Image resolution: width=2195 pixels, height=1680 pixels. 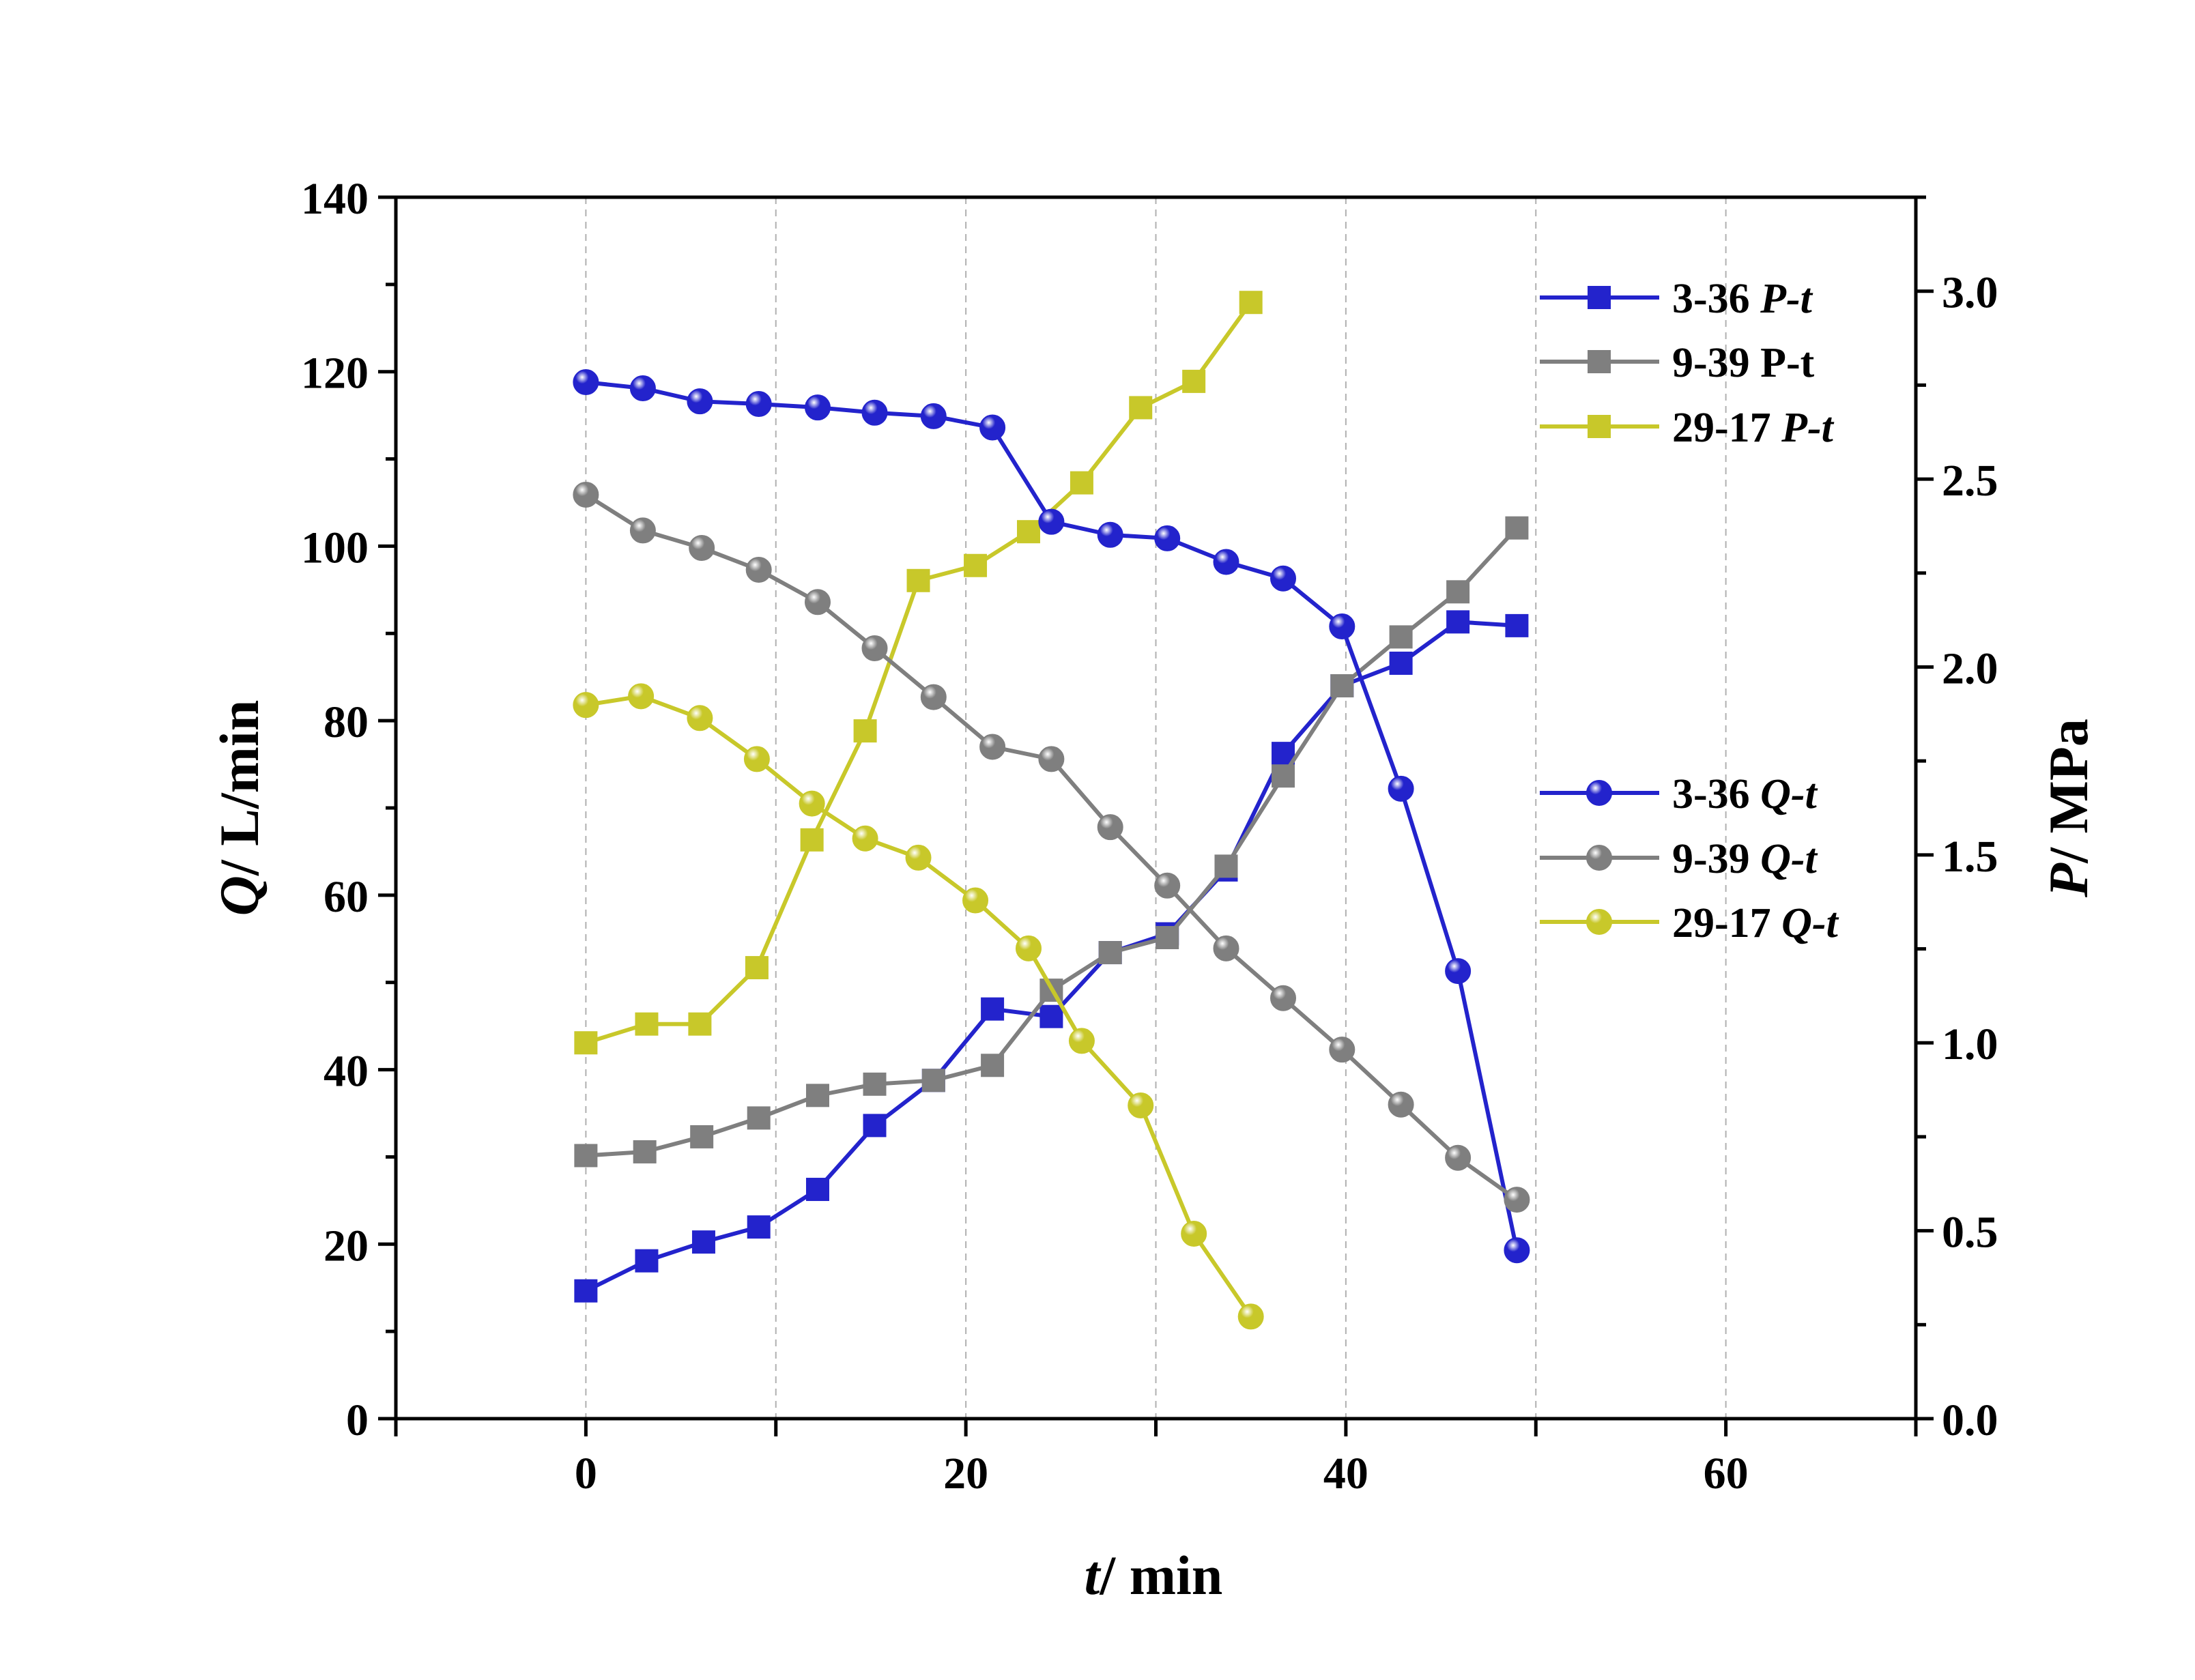 I want to click on x-tick-label: 20, so click(x=965, y=1473).